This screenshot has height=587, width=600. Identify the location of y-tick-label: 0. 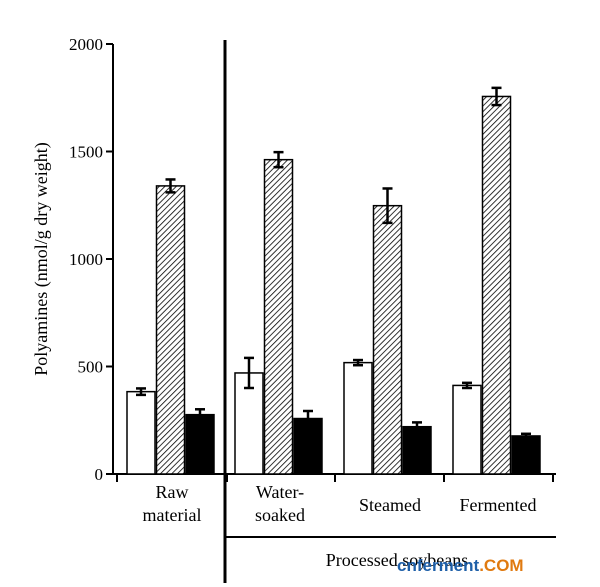
(99, 474).